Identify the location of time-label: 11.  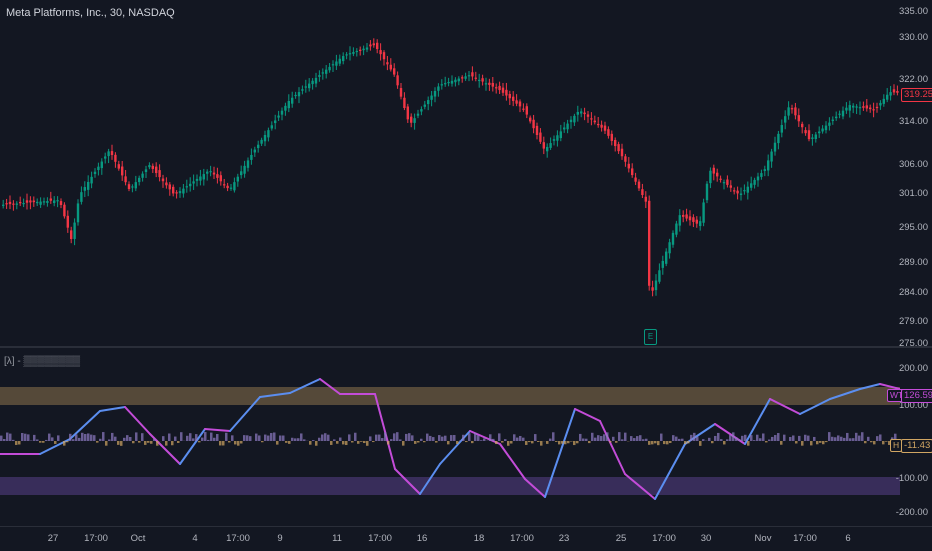
(337, 538).